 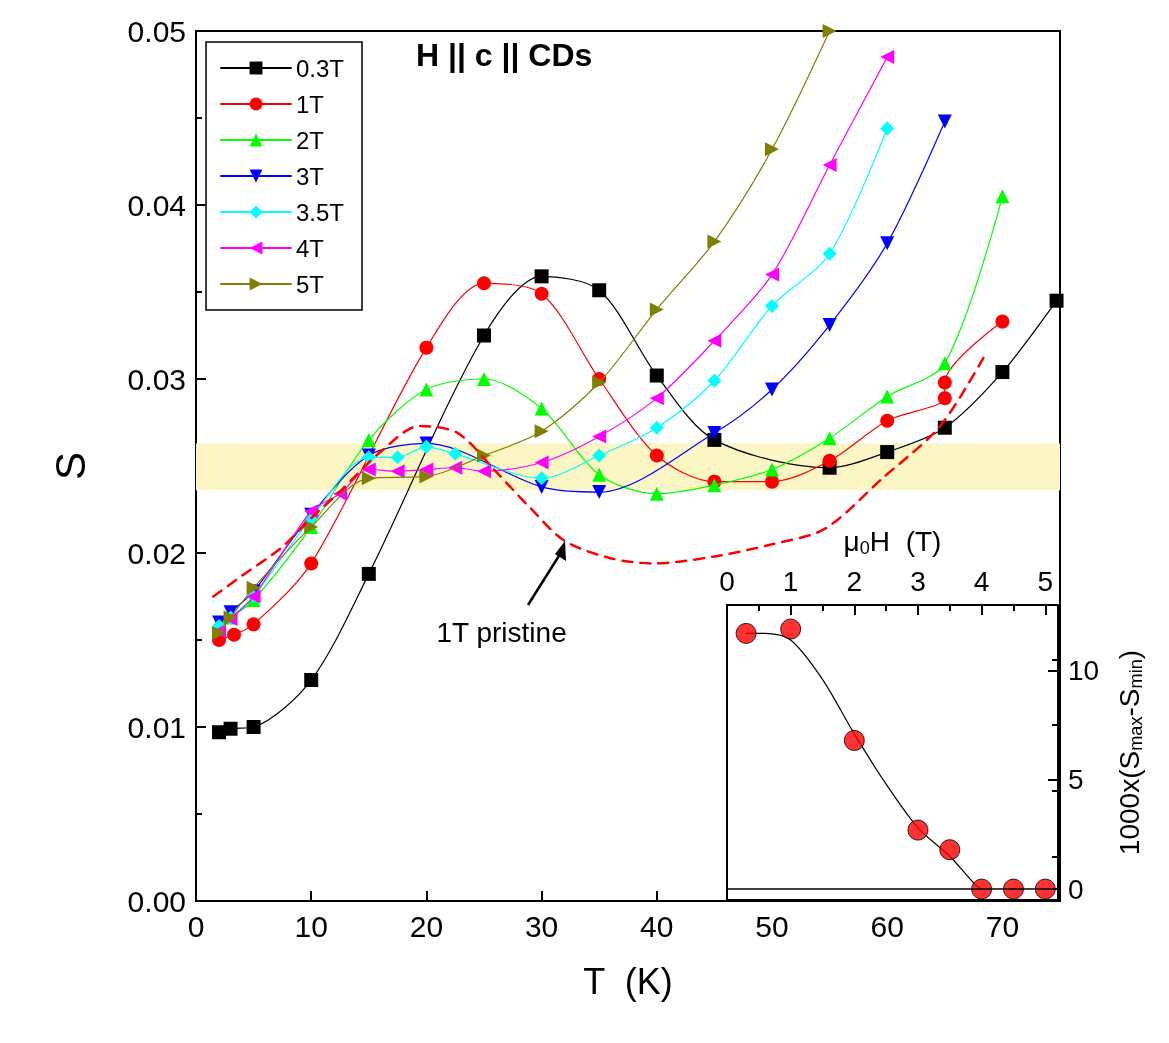 What do you see at coordinates (504, 55) in the screenshot?
I see `annotation: H || c || CDs` at bounding box center [504, 55].